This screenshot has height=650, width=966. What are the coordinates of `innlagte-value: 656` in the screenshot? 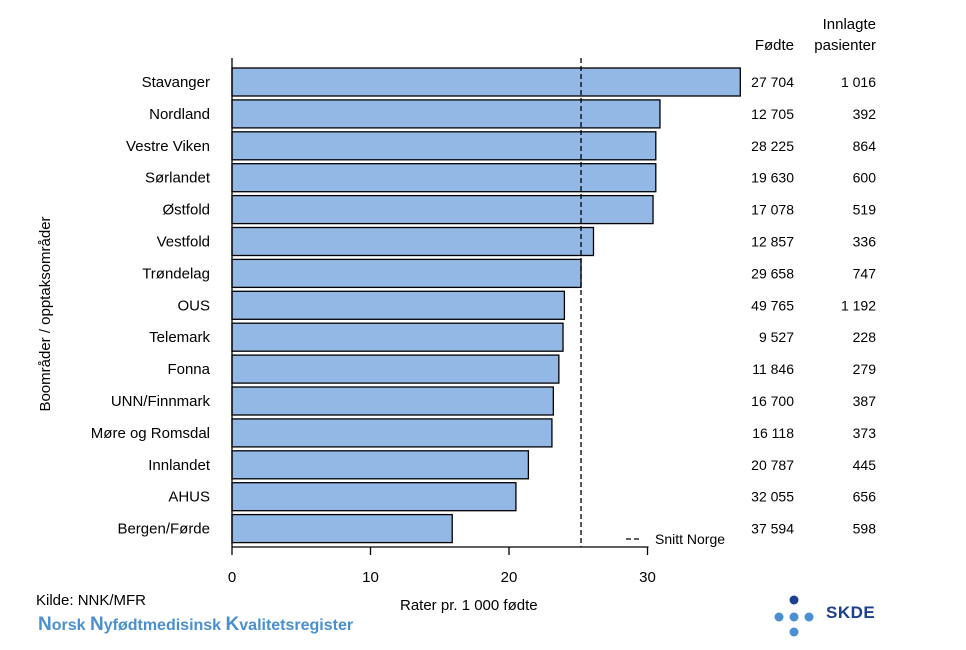 It's located at (865, 497).